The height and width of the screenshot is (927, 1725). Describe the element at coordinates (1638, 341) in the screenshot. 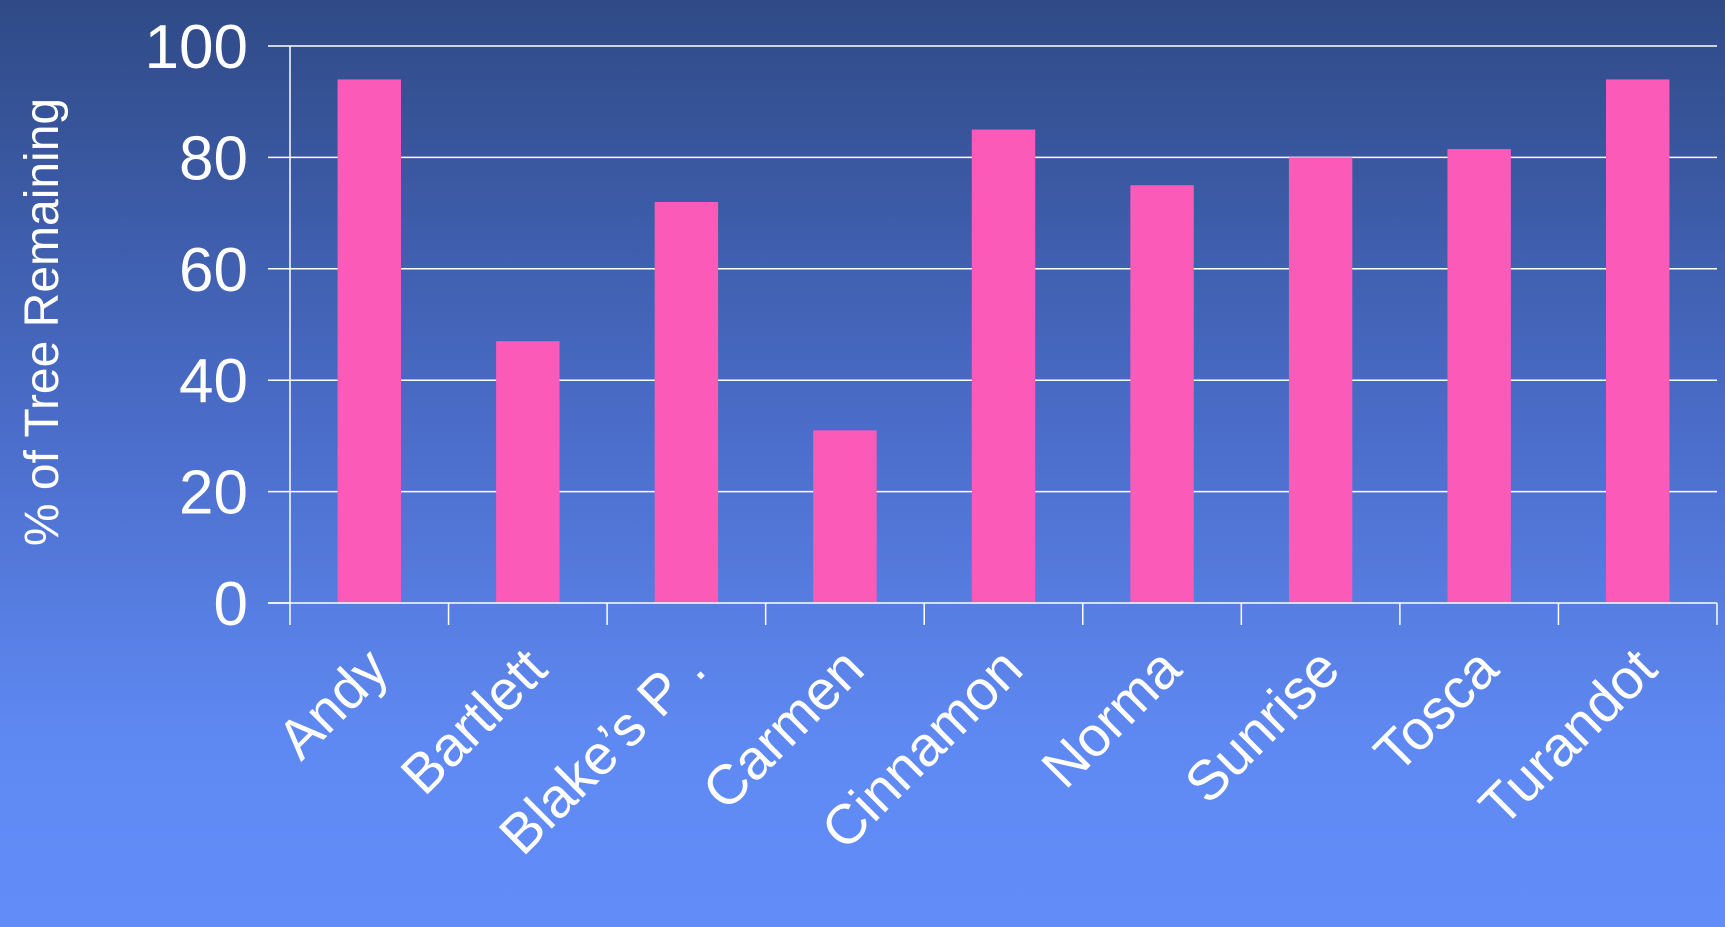

I see `bar-turandot` at that location.